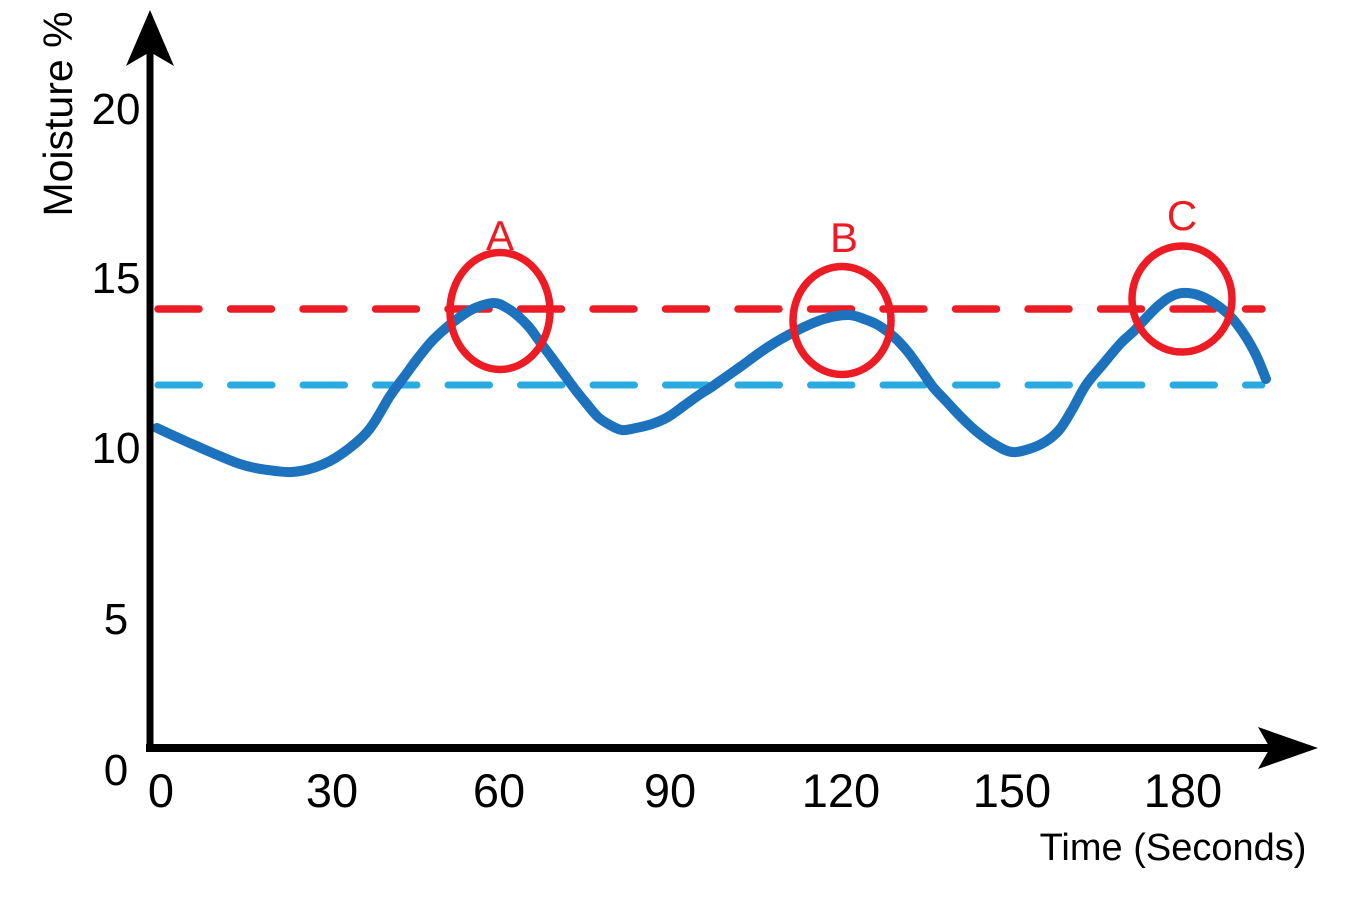 This screenshot has width=1350, height=900. I want to click on svg-text: Time (Seconds), so click(1173, 848).